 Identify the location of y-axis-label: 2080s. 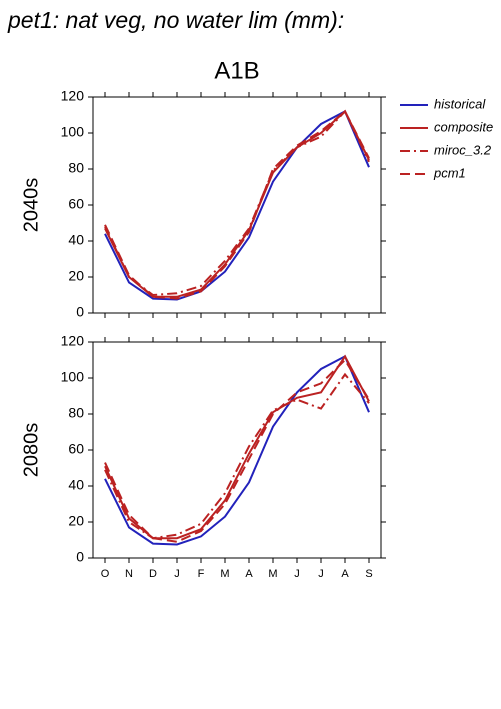
(31, 450).